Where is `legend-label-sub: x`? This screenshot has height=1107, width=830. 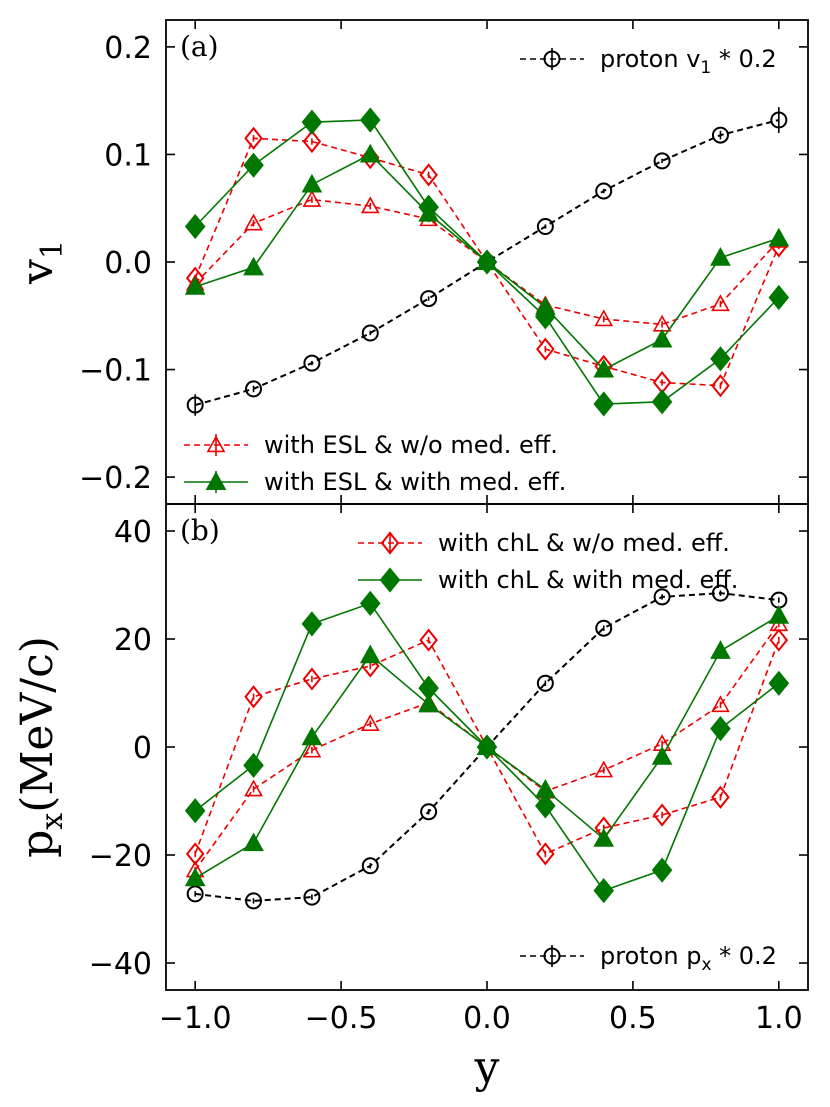
legend-label-sub: x is located at coordinates (706, 965).